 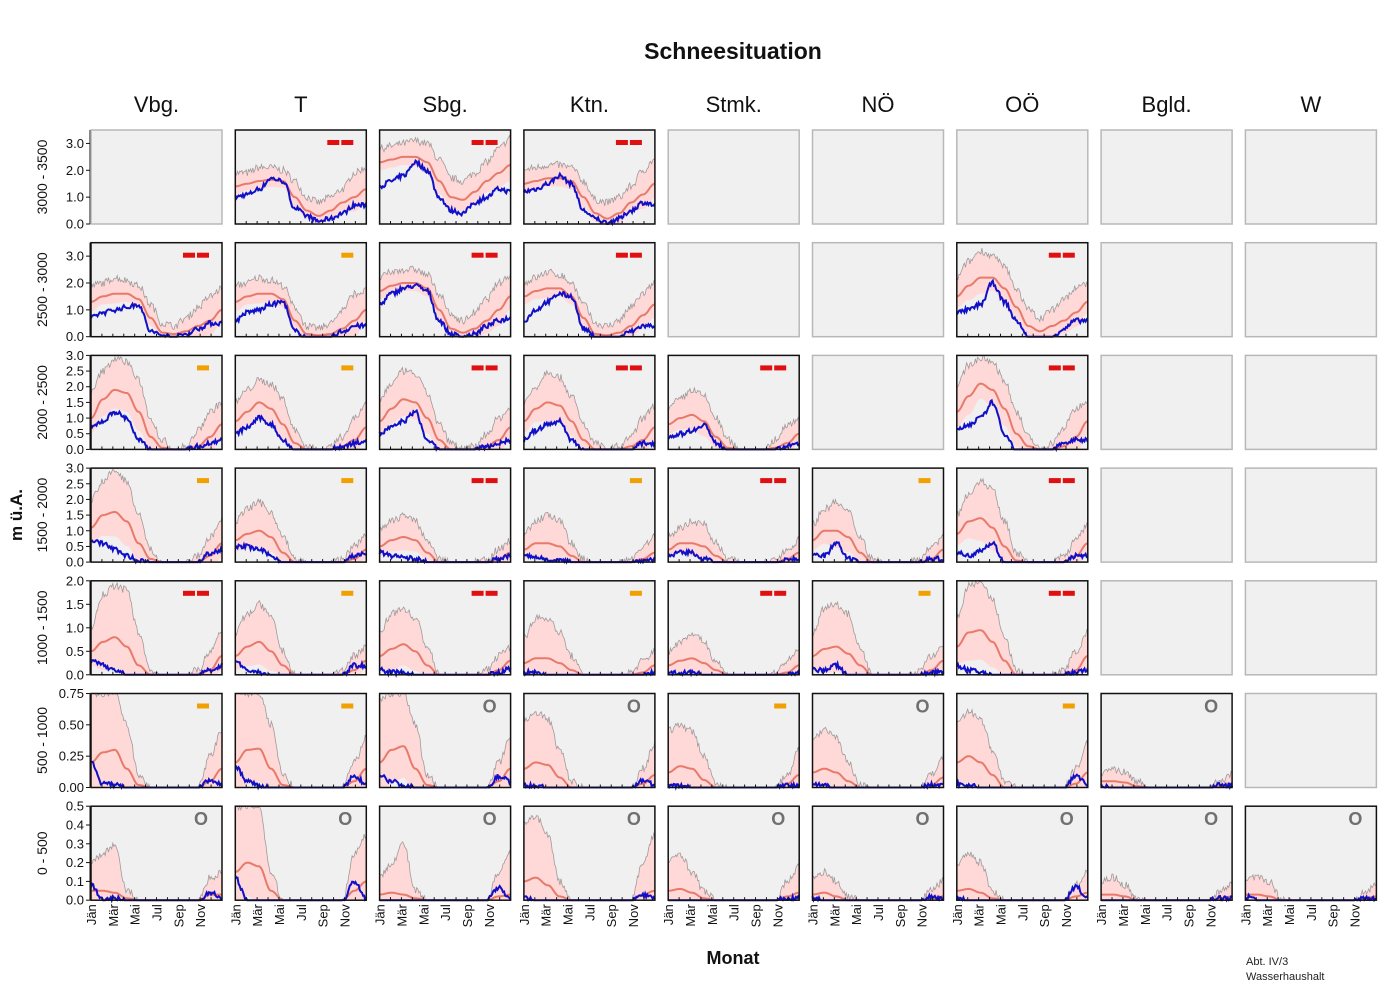 What do you see at coordinates (42, 402) in the screenshot?
I see `row-label-2: 2000 - 2500` at bounding box center [42, 402].